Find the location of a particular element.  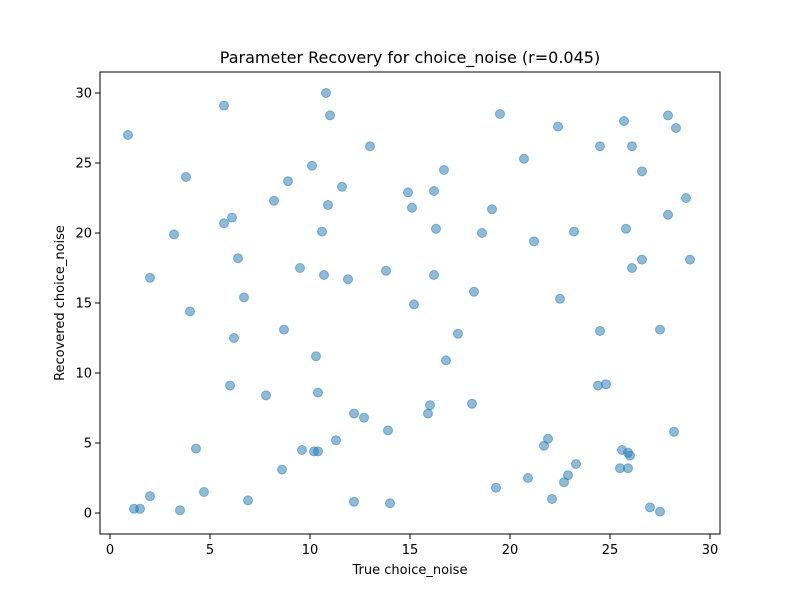

y-axis-ticks: 0 5 10 15 20 25 30 is located at coordinates (87, 304).